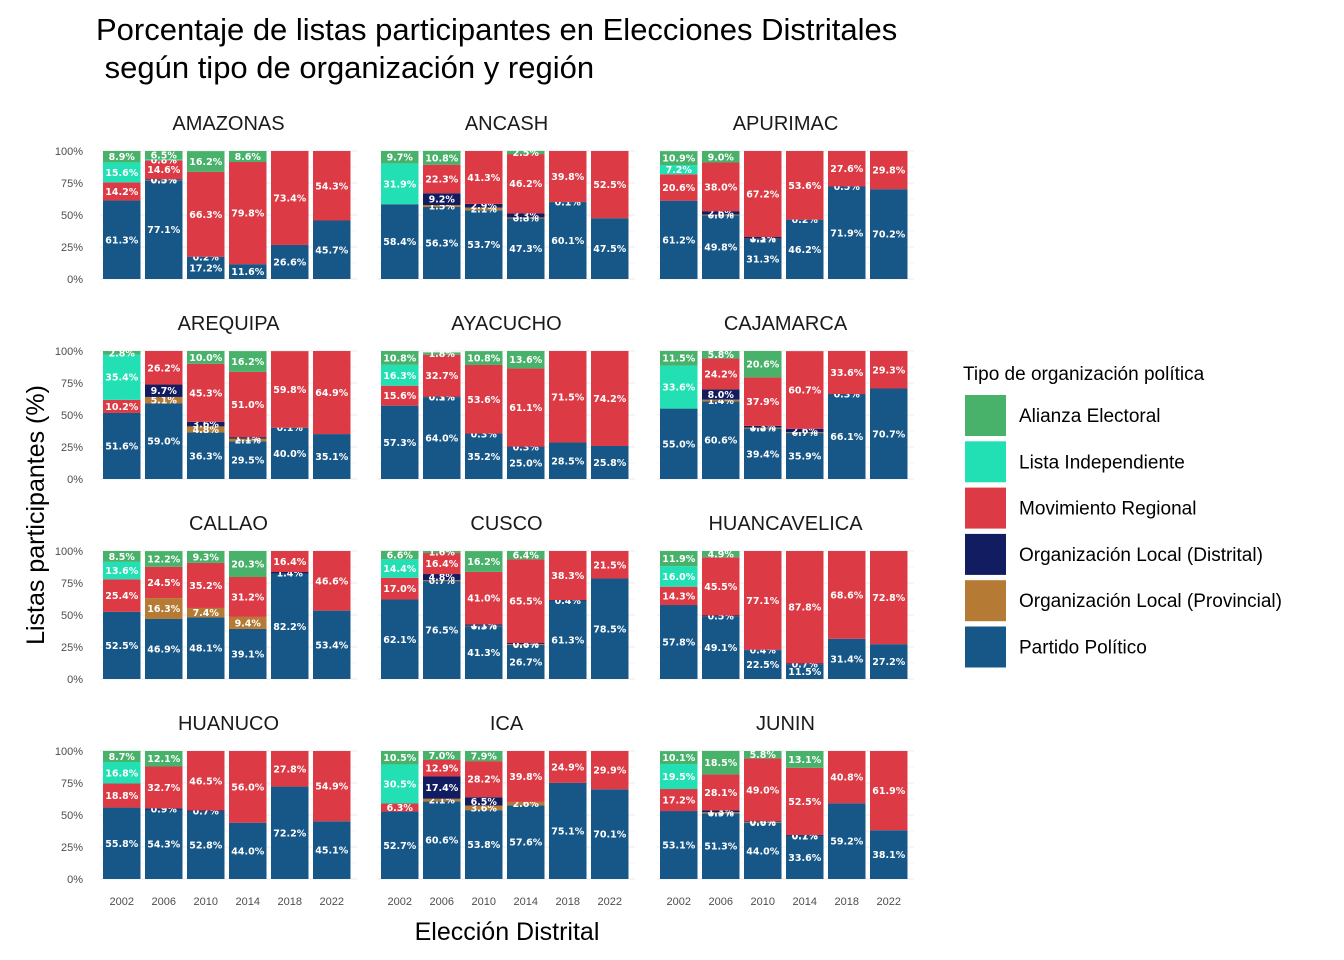 The height and width of the screenshot is (960, 1344). What do you see at coordinates (484, 206) in the screenshot?
I see `data-label: 2.9%` at bounding box center [484, 206].